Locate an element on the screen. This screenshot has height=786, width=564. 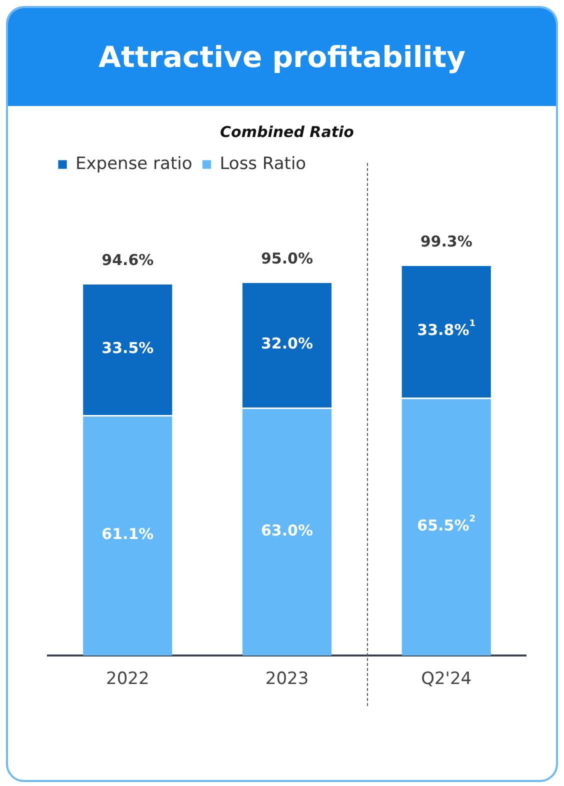
legend-label: Expense ratio is located at coordinates (134, 164).